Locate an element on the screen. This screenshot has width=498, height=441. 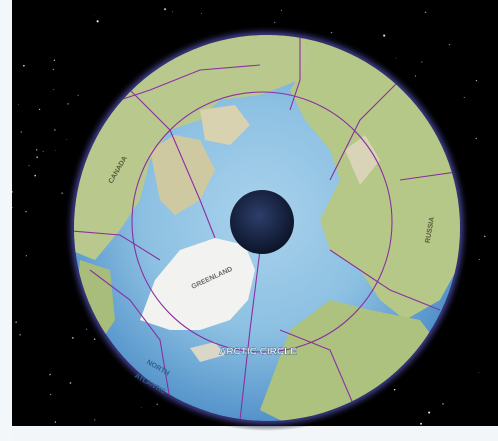
land-islands is located at coordinates (225, 125).